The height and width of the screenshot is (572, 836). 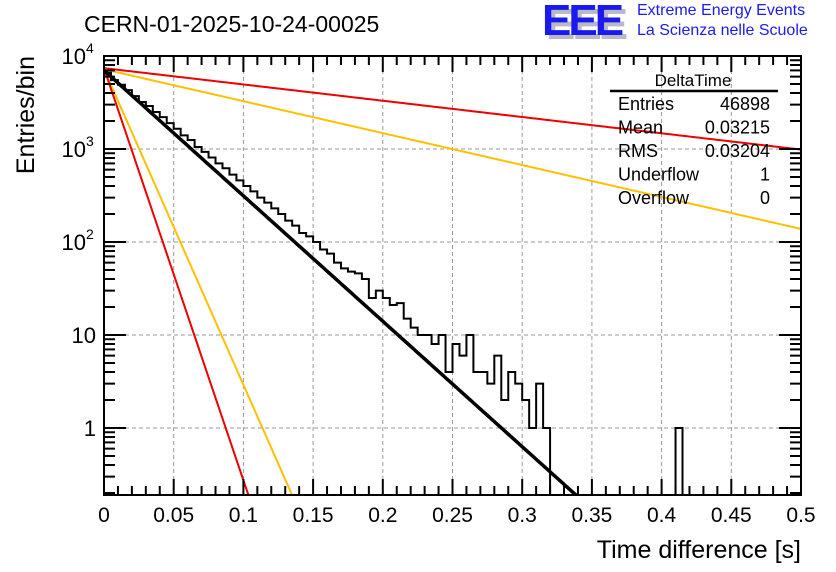 I want to click on stats-box-title: DeltaTime, so click(x=693, y=80).